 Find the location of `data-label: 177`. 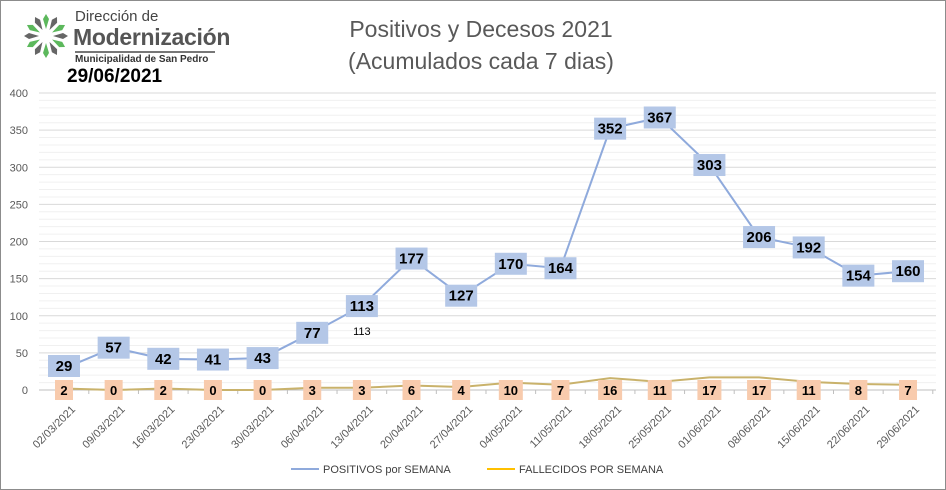

data-label: 177 is located at coordinates (411, 259).